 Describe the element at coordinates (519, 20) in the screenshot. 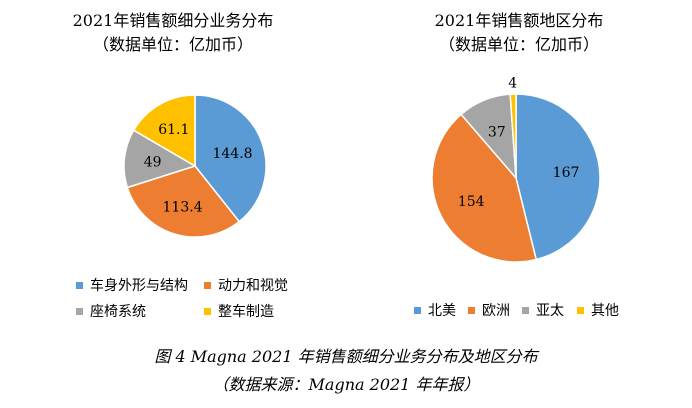

I see `chart-right-title: 2021年销售额地区分布` at that location.